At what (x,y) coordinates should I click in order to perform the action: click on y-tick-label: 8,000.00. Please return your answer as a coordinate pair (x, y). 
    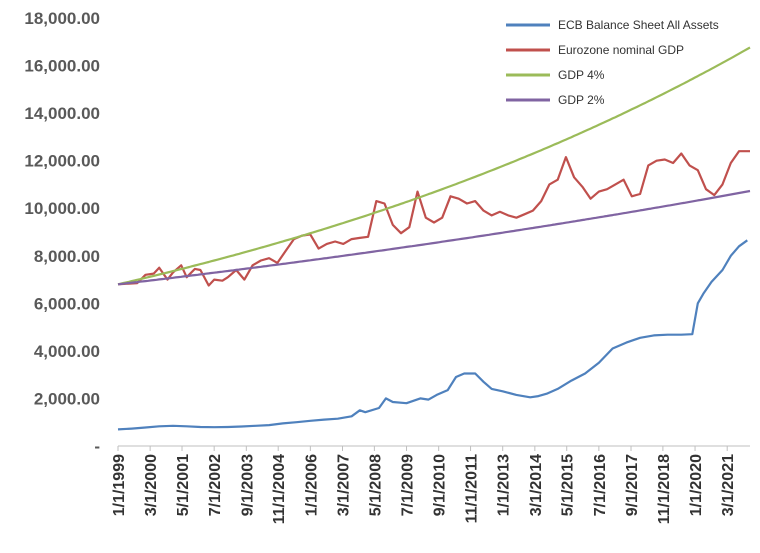
    Looking at the image, I should click on (67, 256).